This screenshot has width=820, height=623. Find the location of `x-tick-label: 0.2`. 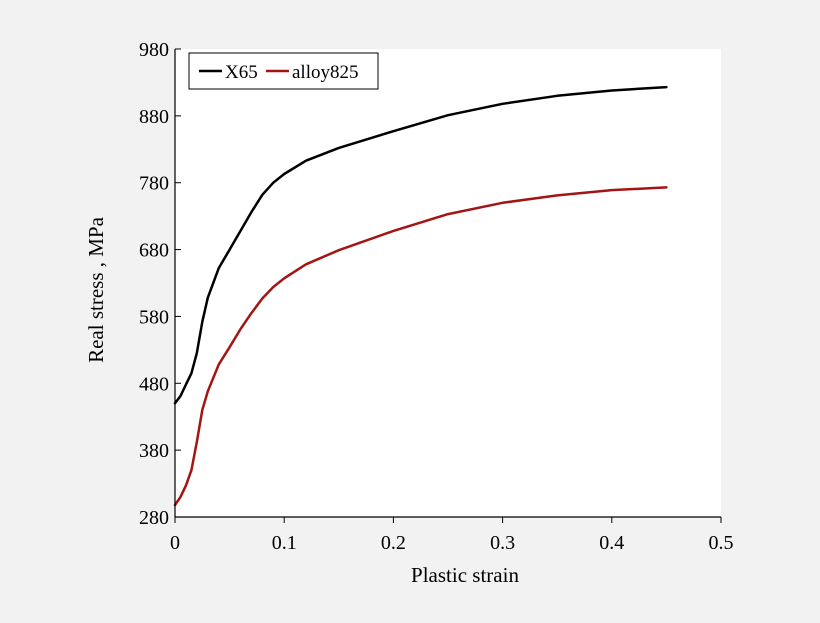

x-tick-label: 0.2 is located at coordinates (393, 543).